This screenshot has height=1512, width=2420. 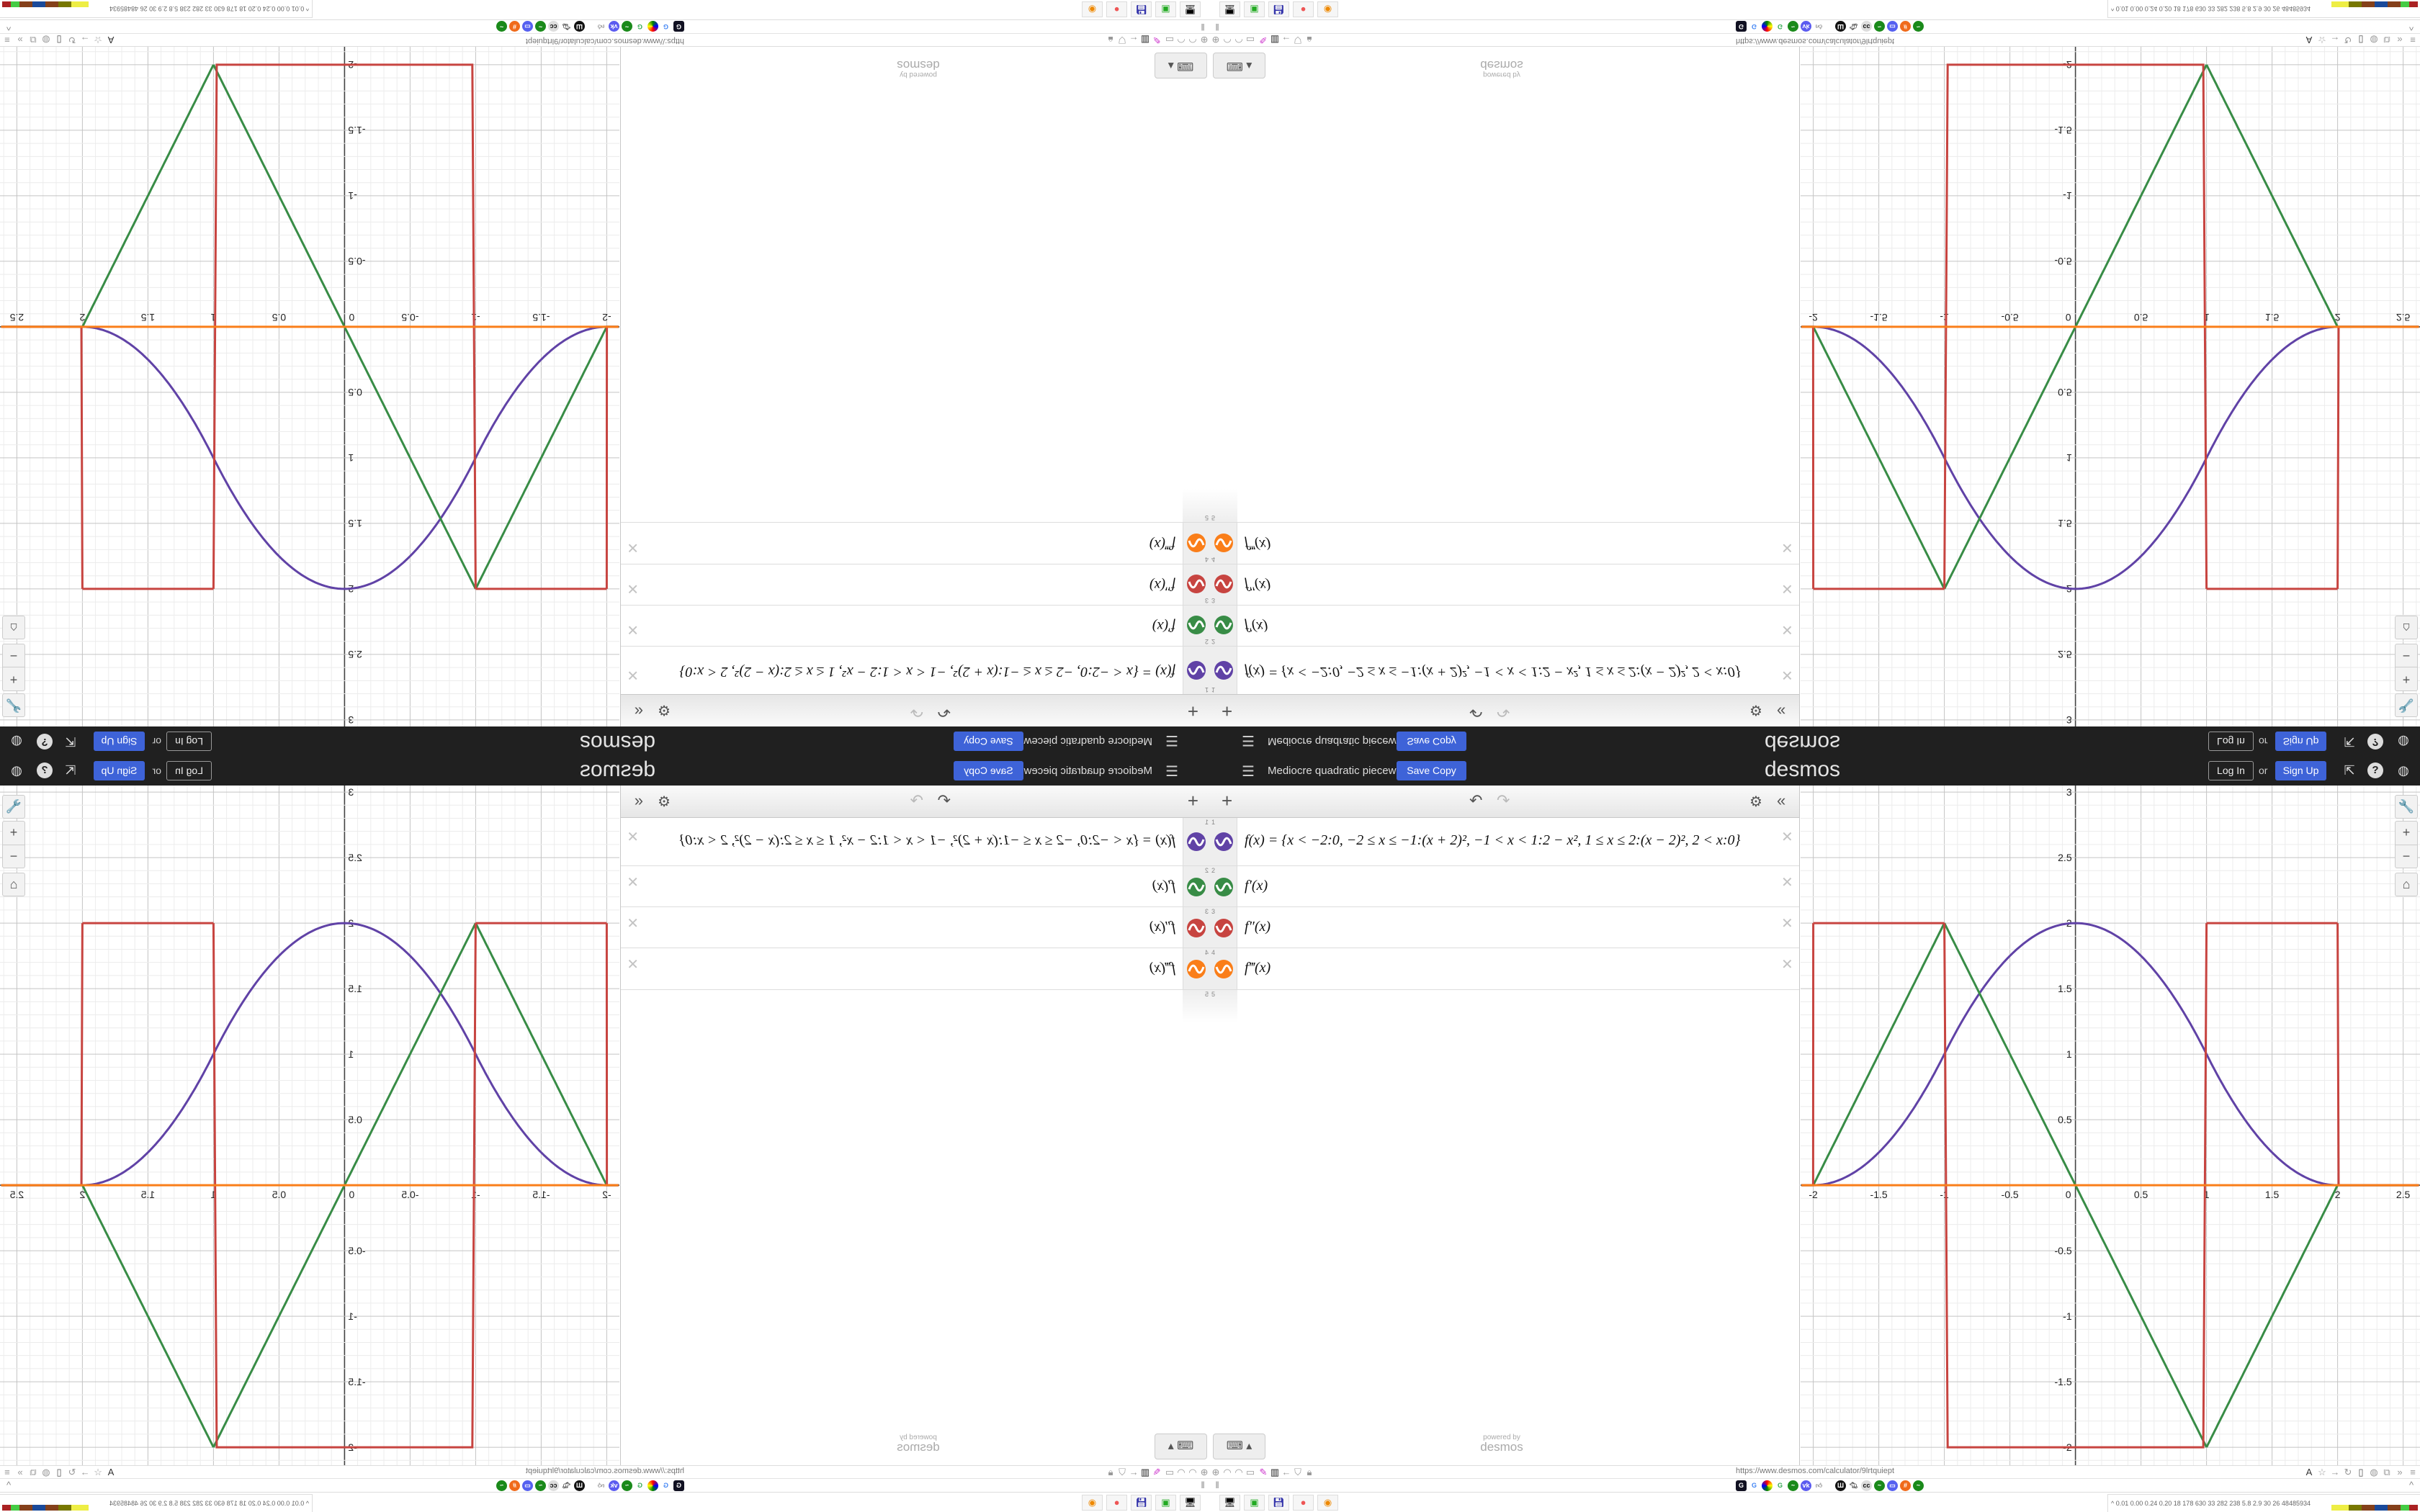 I want to click on forward-arrow-icon: →, so click(x=85, y=40).